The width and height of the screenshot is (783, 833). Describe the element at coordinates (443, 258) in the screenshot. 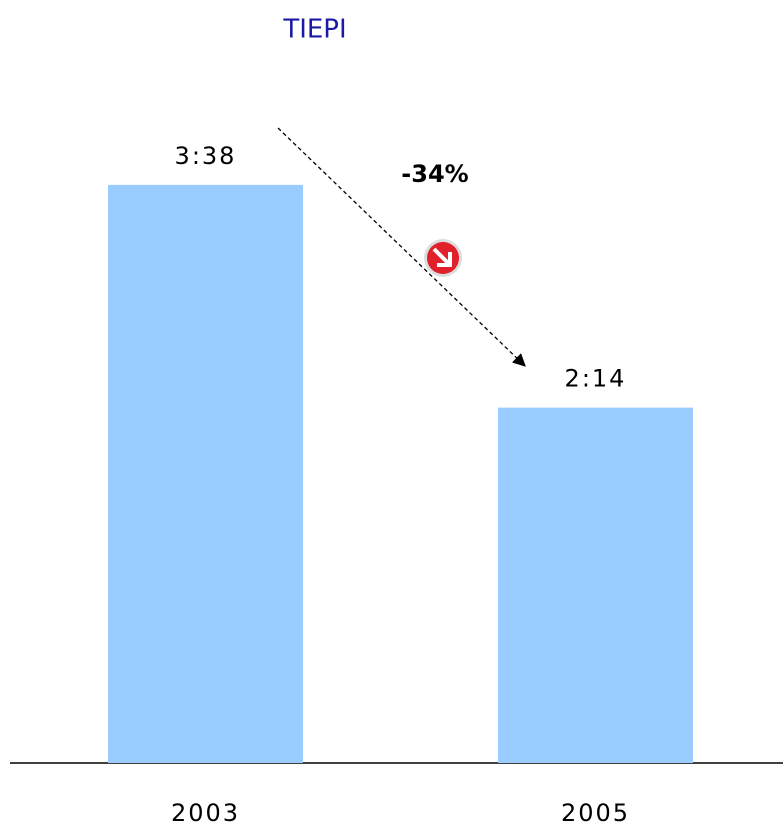

I see `decrease-icon` at that location.